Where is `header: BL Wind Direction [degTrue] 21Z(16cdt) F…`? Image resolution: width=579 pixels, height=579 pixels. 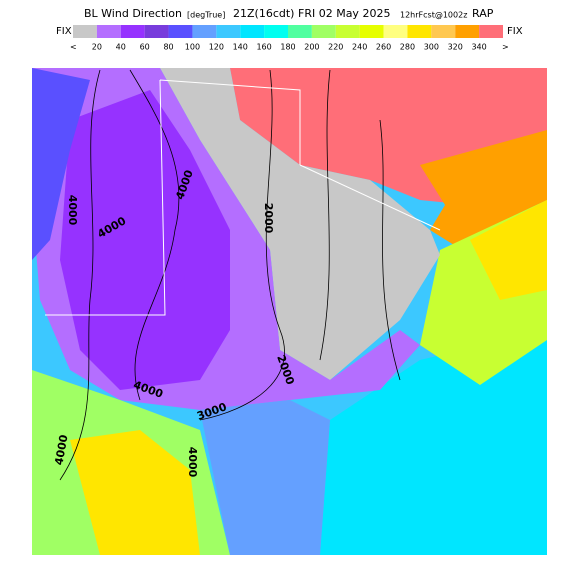 header: BL Wind Direction [degTrue] 21Z(16cdt) F… is located at coordinates (289, 13).